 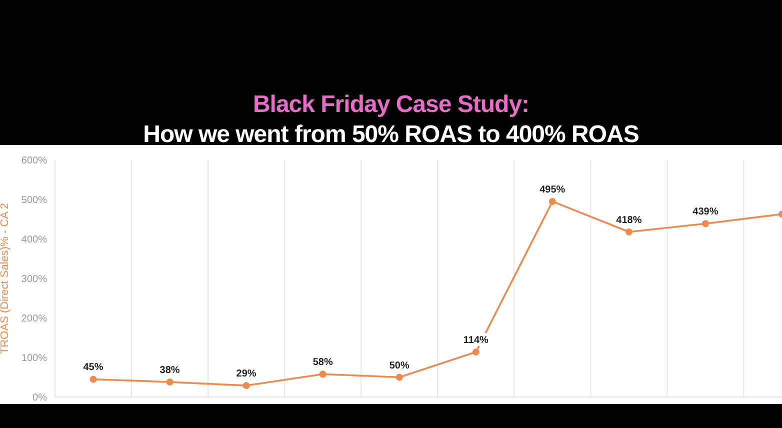 What do you see at coordinates (34, 319) in the screenshot?
I see `y-tick-label: 200%` at bounding box center [34, 319].